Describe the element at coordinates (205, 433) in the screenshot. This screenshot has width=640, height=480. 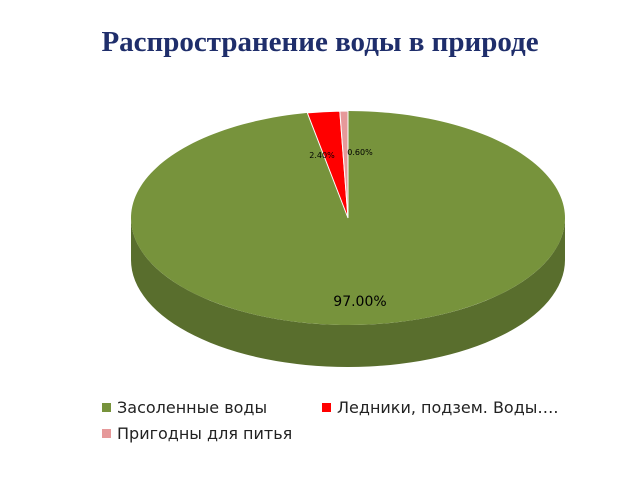
I see `legend-label-drinkable: Пригодны для питья` at that location.